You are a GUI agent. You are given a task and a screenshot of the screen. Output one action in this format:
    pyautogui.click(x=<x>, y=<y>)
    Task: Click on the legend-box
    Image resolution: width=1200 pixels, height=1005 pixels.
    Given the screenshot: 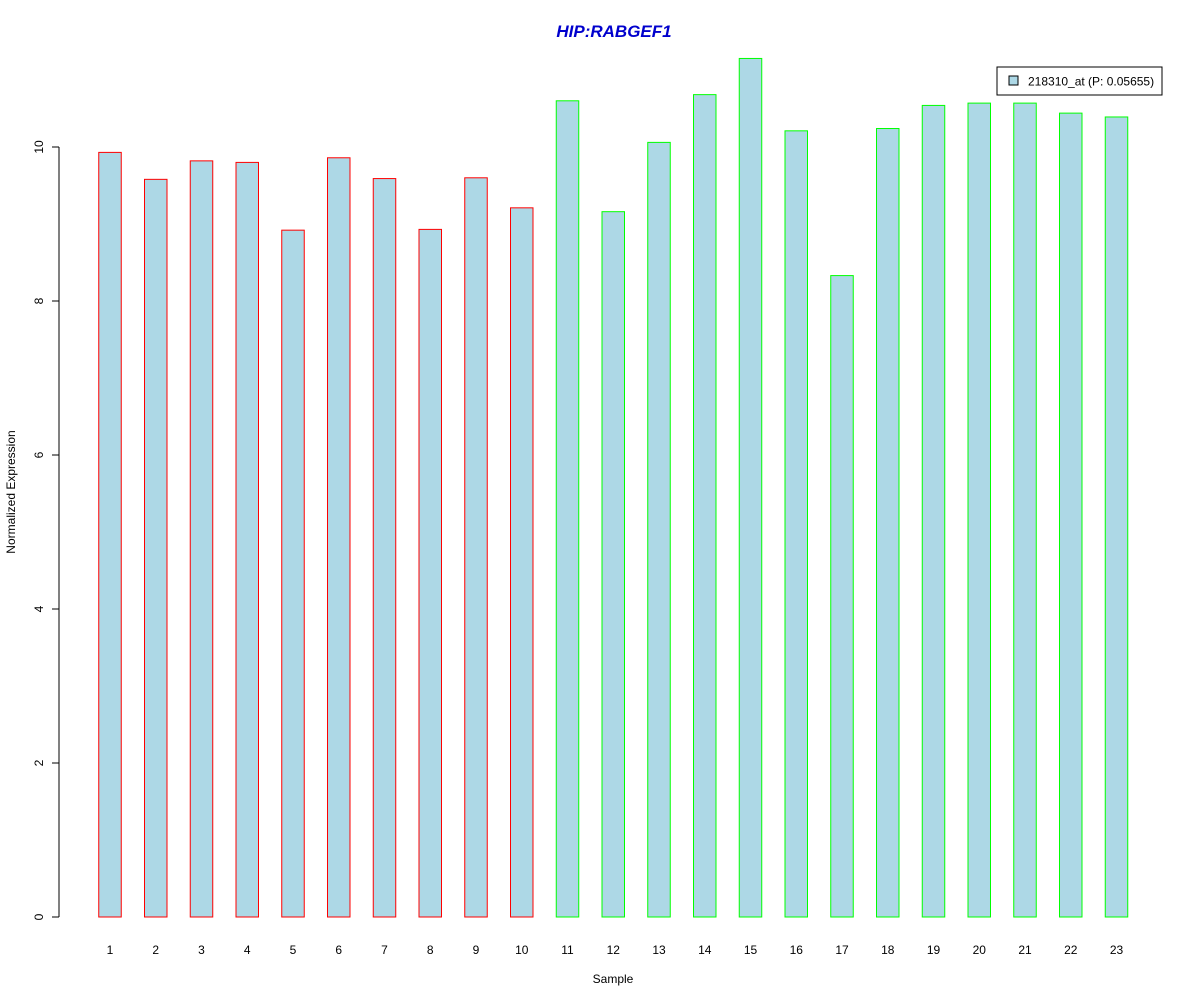 What is the action you would take?
    pyautogui.click(x=1079, y=81)
    